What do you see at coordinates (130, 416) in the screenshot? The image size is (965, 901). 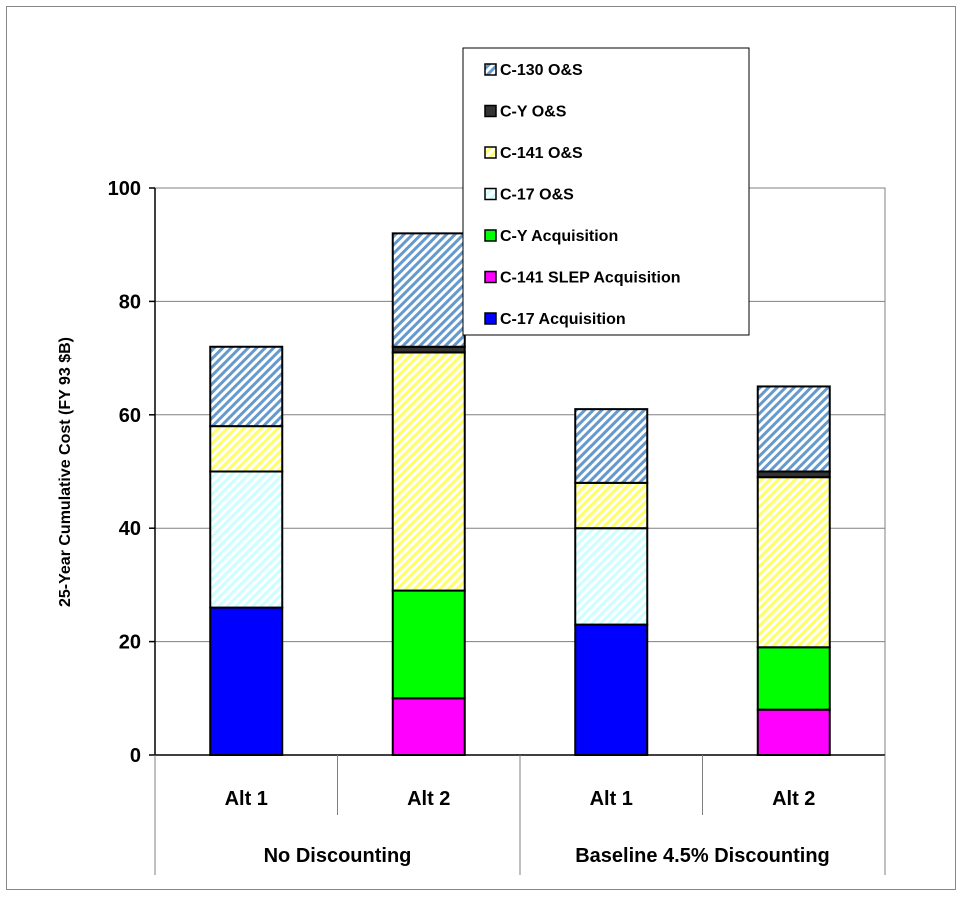 I see `y-tick-label: 60` at bounding box center [130, 416].